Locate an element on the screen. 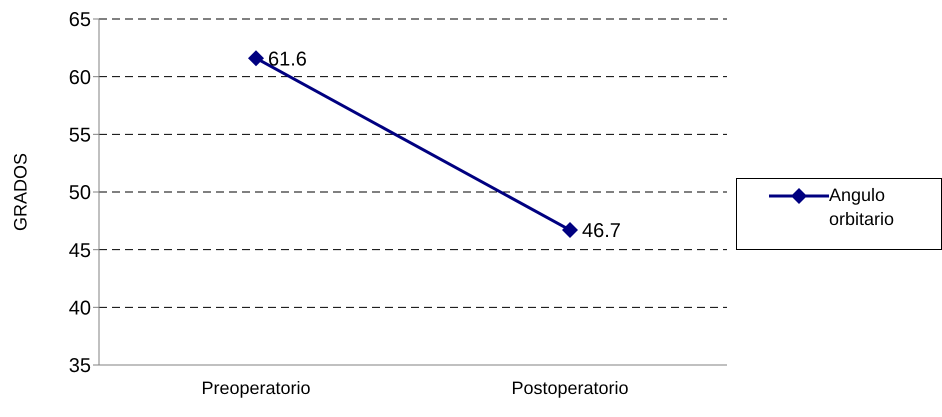  data-label: 46.7 is located at coordinates (601, 231).